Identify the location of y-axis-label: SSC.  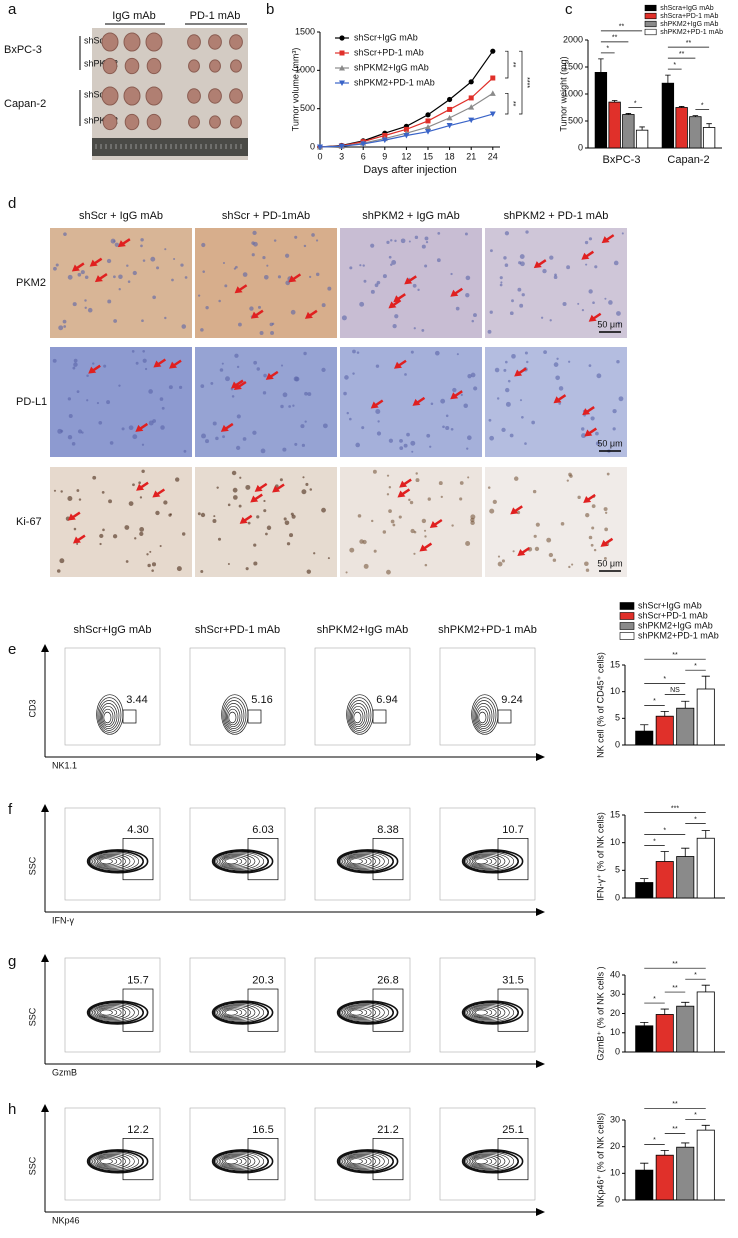
(32, 865).